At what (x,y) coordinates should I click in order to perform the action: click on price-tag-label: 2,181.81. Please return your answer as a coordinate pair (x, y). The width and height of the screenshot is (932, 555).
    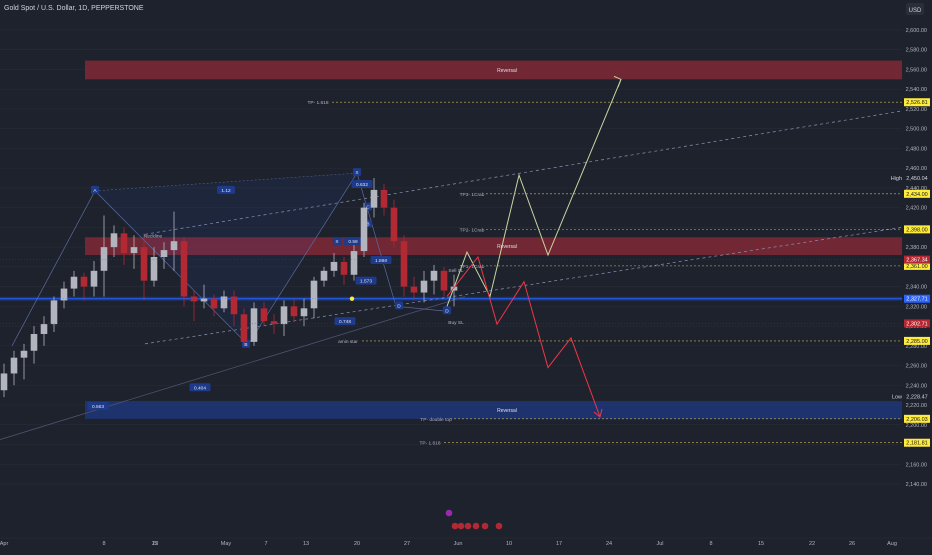
    Looking at the image, I should click on (916, 444).